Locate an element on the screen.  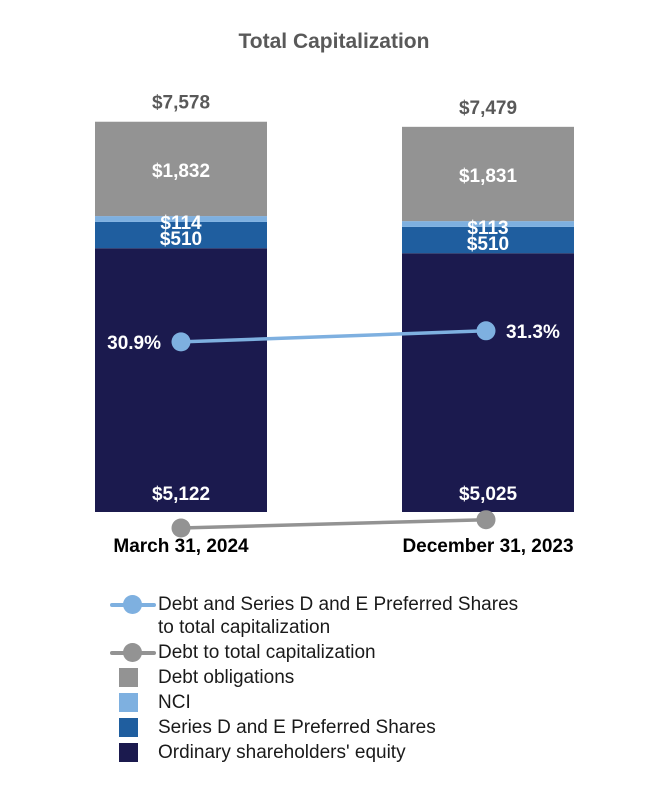
category-label-0: March 31, 2024 is located at coordinates (181, 546).